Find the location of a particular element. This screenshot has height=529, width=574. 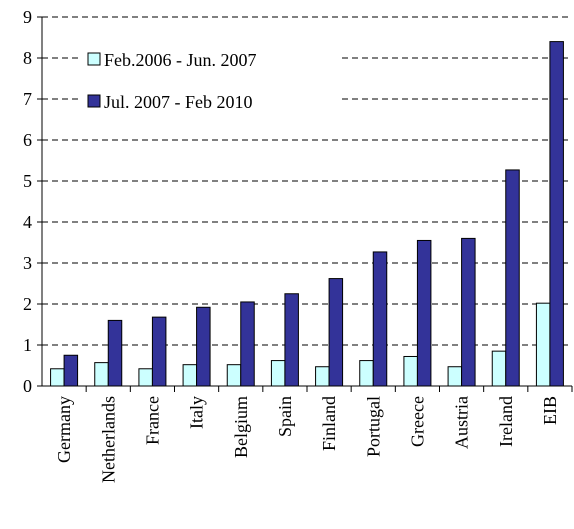

y-tick-label: 3 is located at coordinates (27, 263).